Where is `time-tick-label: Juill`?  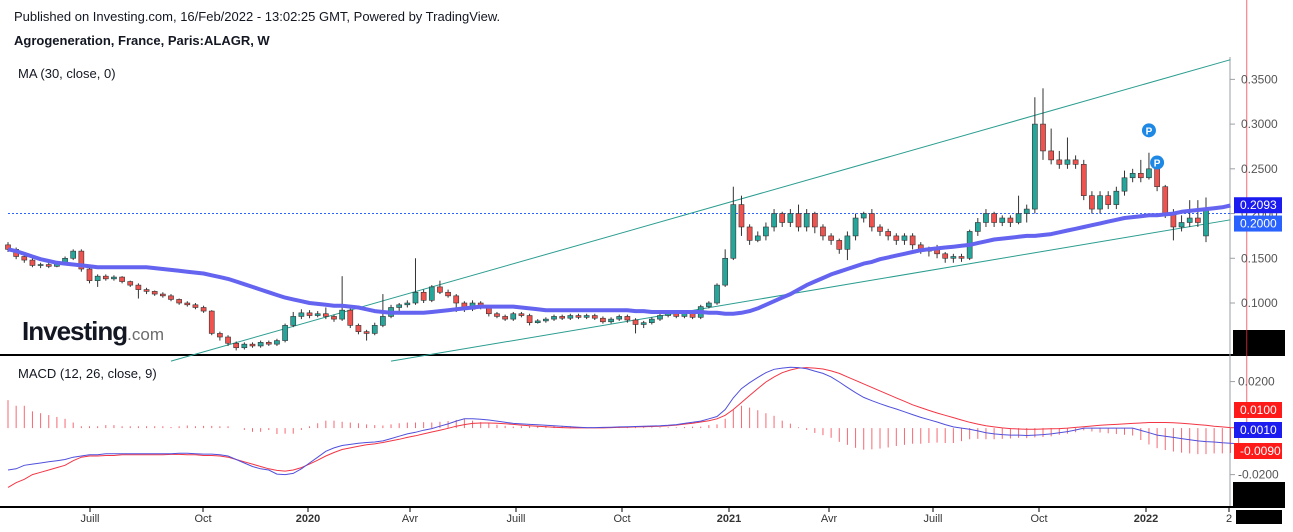
time-tick-label: Juill is located at coordinates (933, 519).